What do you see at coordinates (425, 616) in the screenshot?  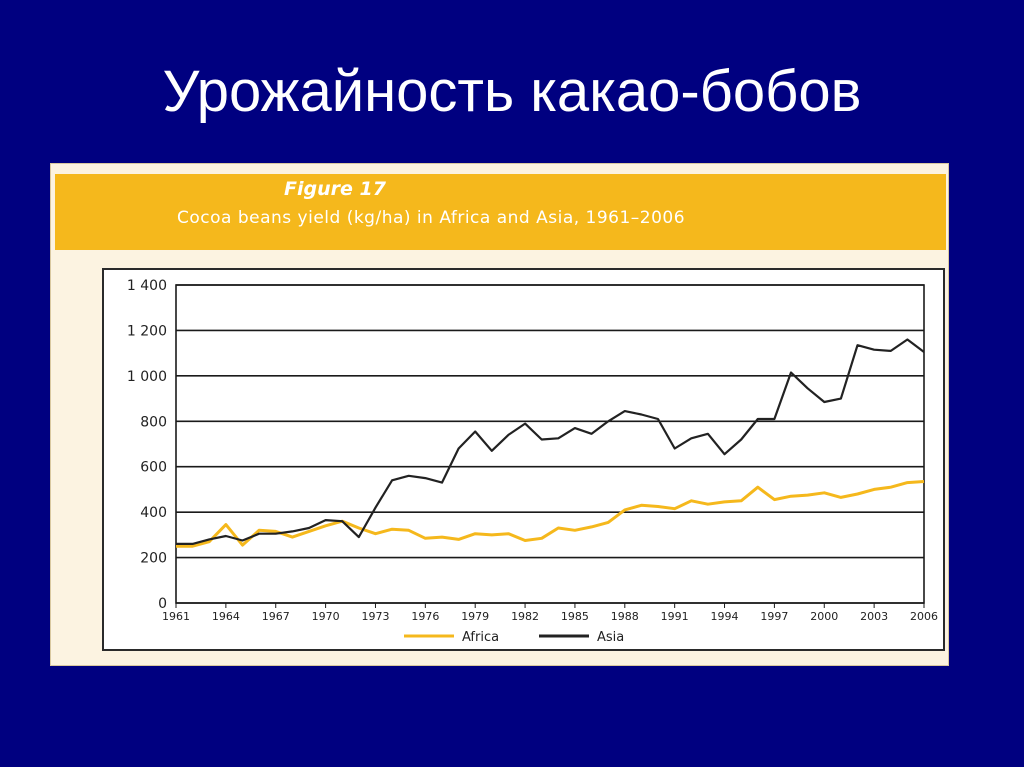 I see `x-tick-label: 1976` at bounding box center [425, 616].